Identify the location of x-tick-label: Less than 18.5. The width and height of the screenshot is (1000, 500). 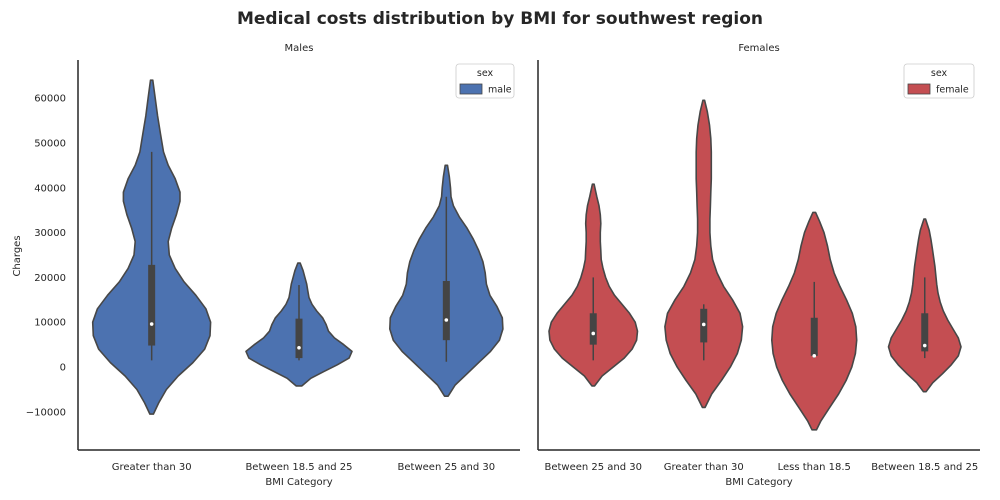
(814, 467).